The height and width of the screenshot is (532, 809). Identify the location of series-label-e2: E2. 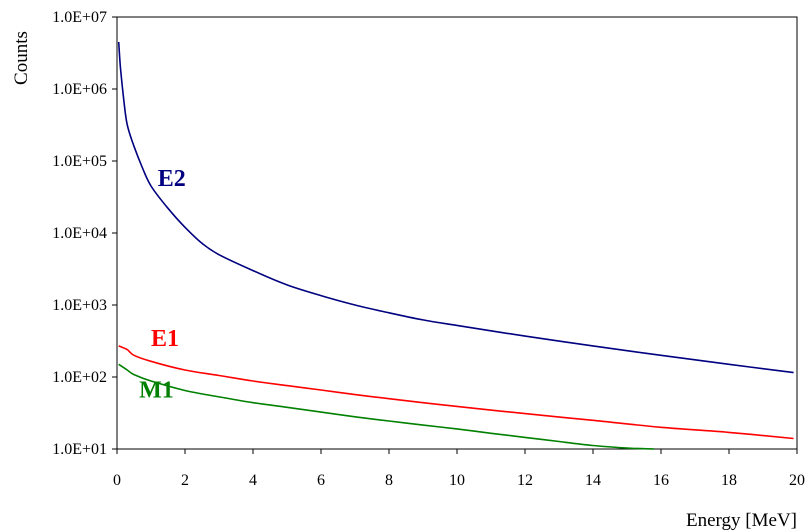
(172, 179).